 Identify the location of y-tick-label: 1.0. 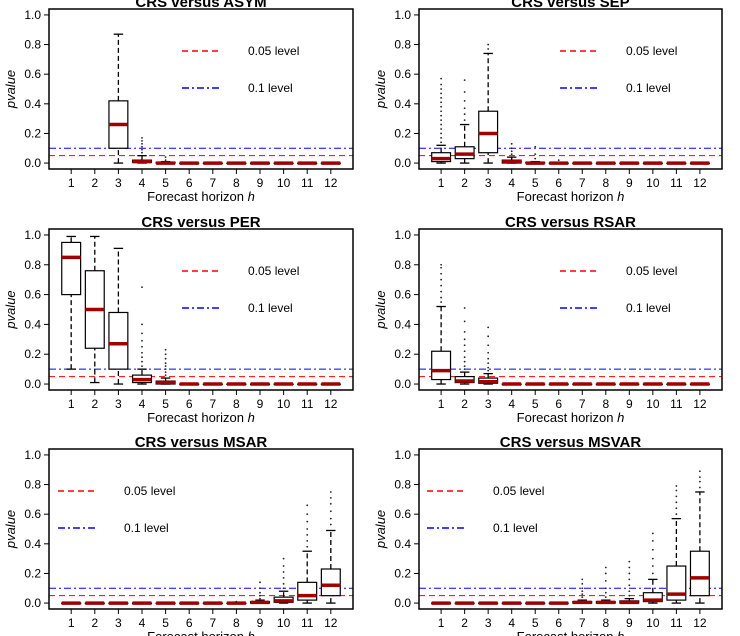
(402, 15).